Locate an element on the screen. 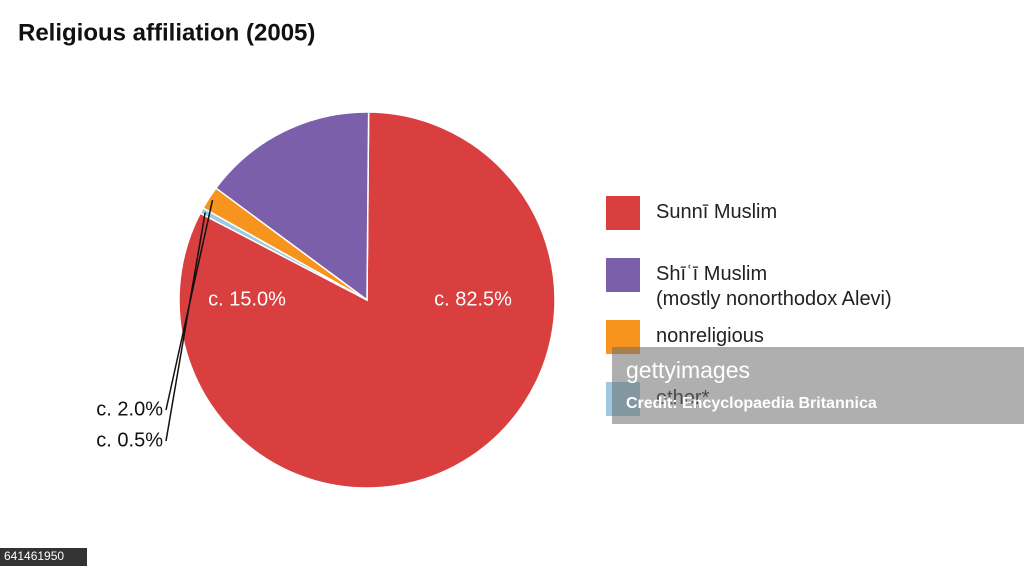 The width and height of the screenshot is (1024, 579). watermark-id: 641461950 is located at coordinates (34, 556).